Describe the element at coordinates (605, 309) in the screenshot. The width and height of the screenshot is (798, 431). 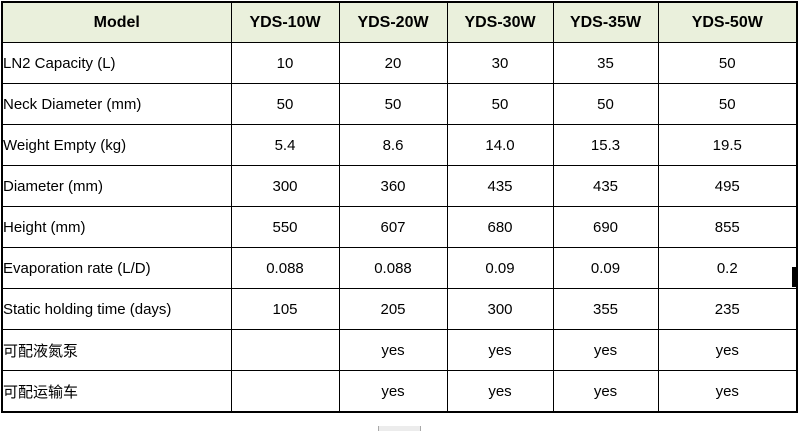
I see `cell-value: 355` at that location.